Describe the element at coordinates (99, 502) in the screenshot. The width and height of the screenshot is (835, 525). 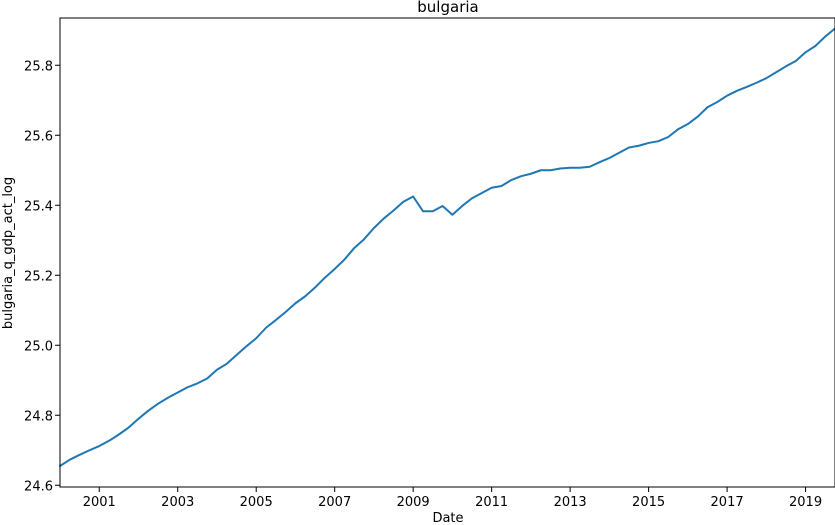
I see `x-tick-label: 2001` at that location.